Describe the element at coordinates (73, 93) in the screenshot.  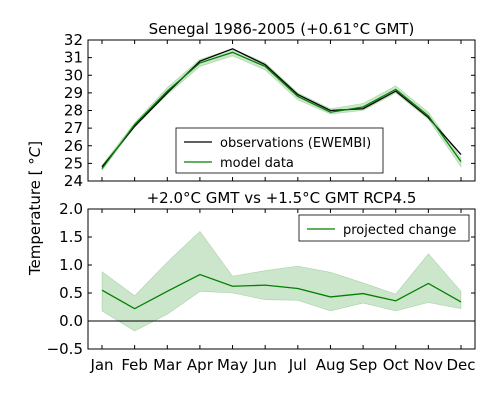
I see `y-tick-label: 29` at that location.